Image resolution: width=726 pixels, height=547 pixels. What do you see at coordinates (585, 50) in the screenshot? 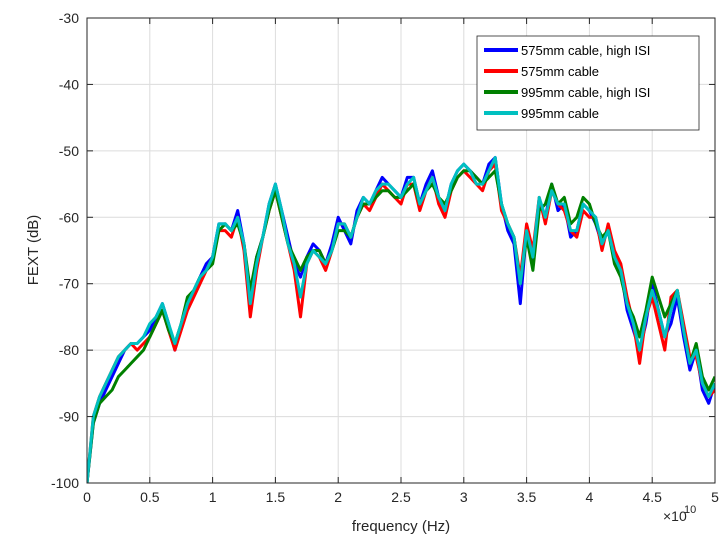
I see `legend-label-1: 575mm cable, high ISI` at bounding box center [585, 50].